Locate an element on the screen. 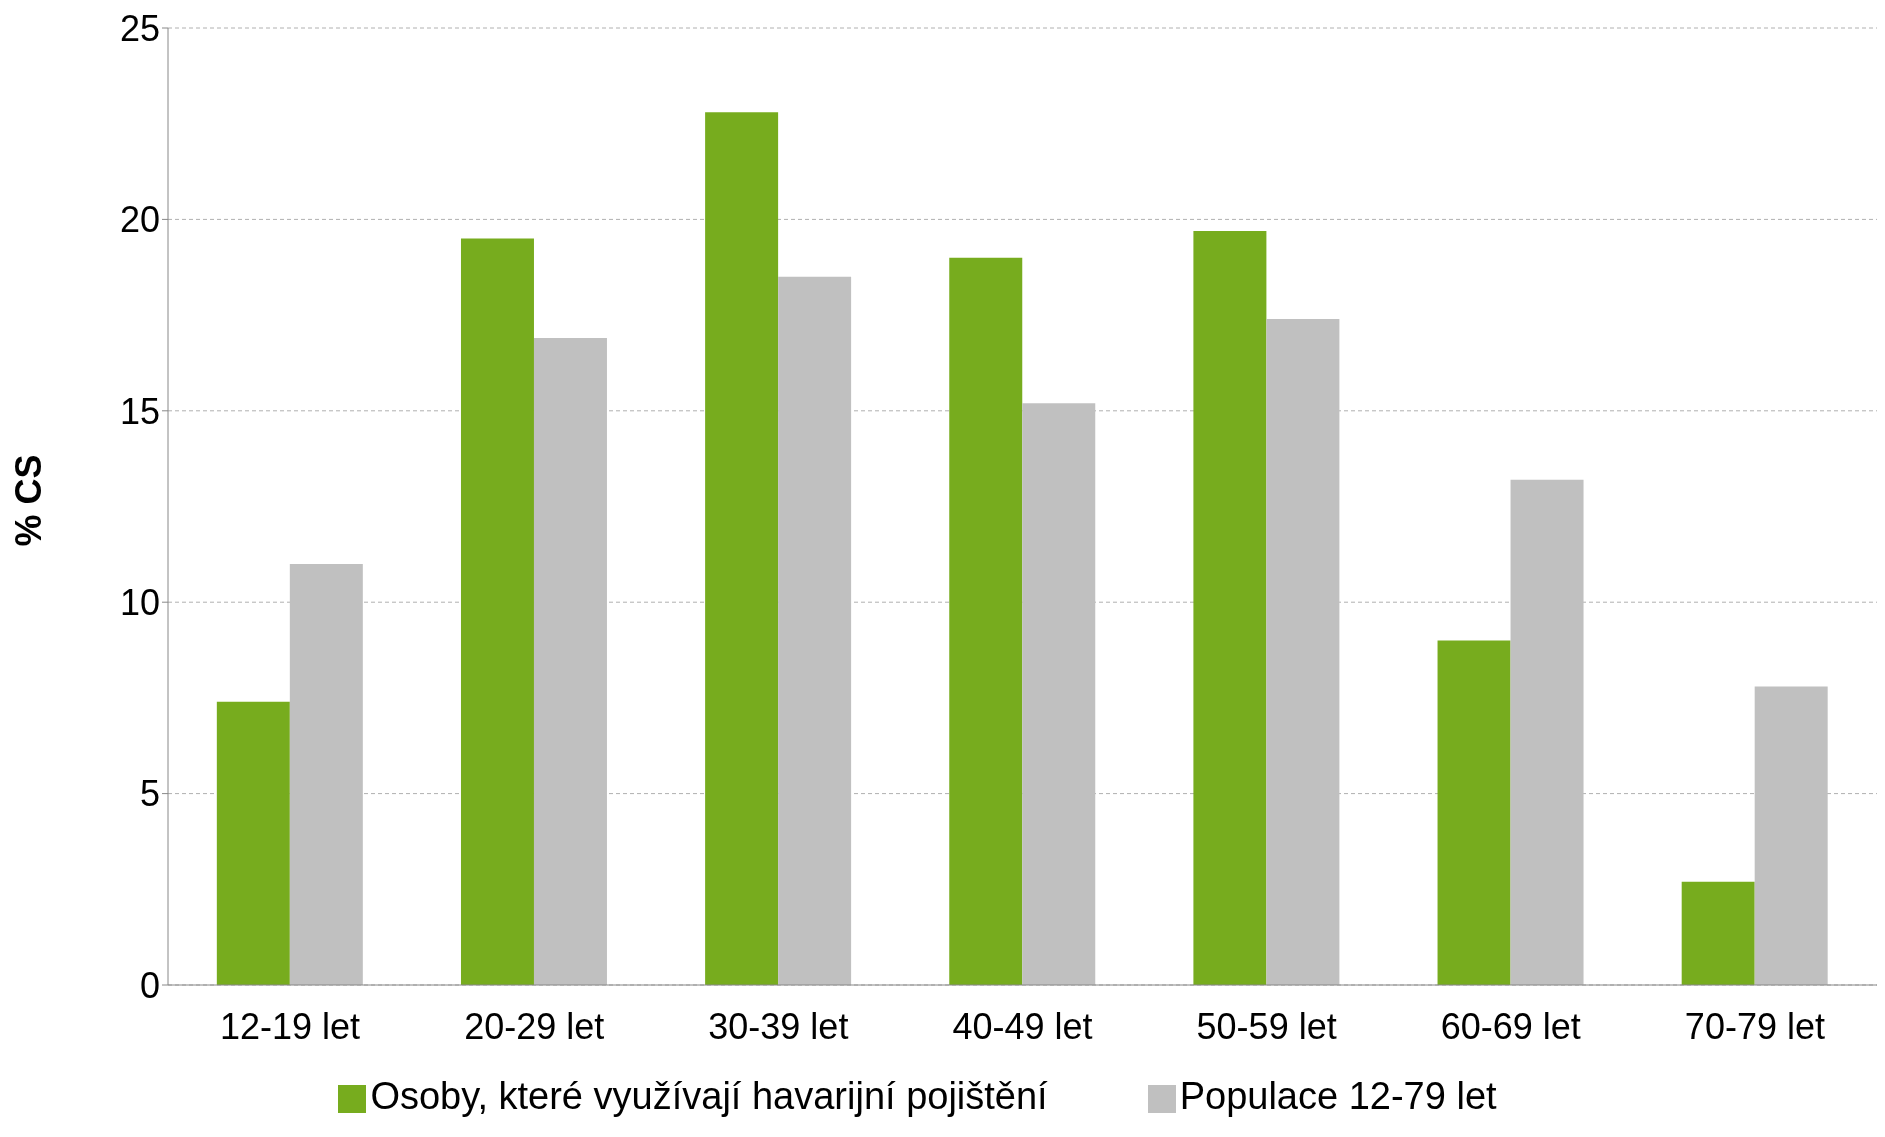 Image resolution: width=1885 pixels, height=1137 pixels. x-tick-label: 70-79 let is located at coordinates (1754, 1026).